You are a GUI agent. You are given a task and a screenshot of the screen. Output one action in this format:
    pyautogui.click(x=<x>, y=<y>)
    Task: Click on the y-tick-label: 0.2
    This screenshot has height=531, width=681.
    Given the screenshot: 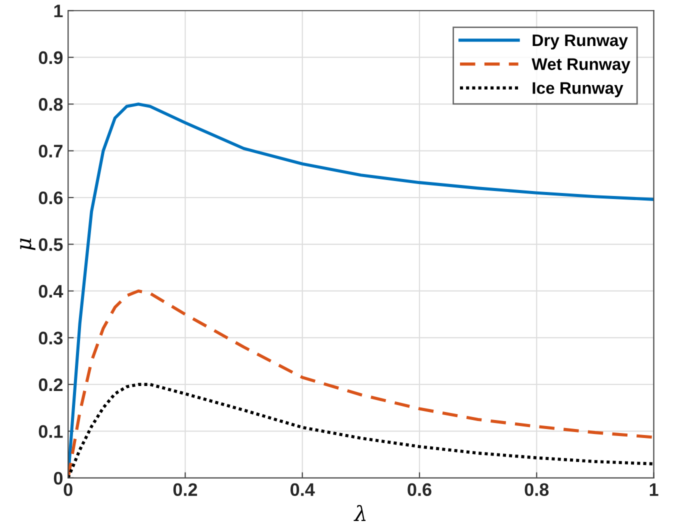 What is the action you would take?
    pyautogui.click(x=50, y=385)
    